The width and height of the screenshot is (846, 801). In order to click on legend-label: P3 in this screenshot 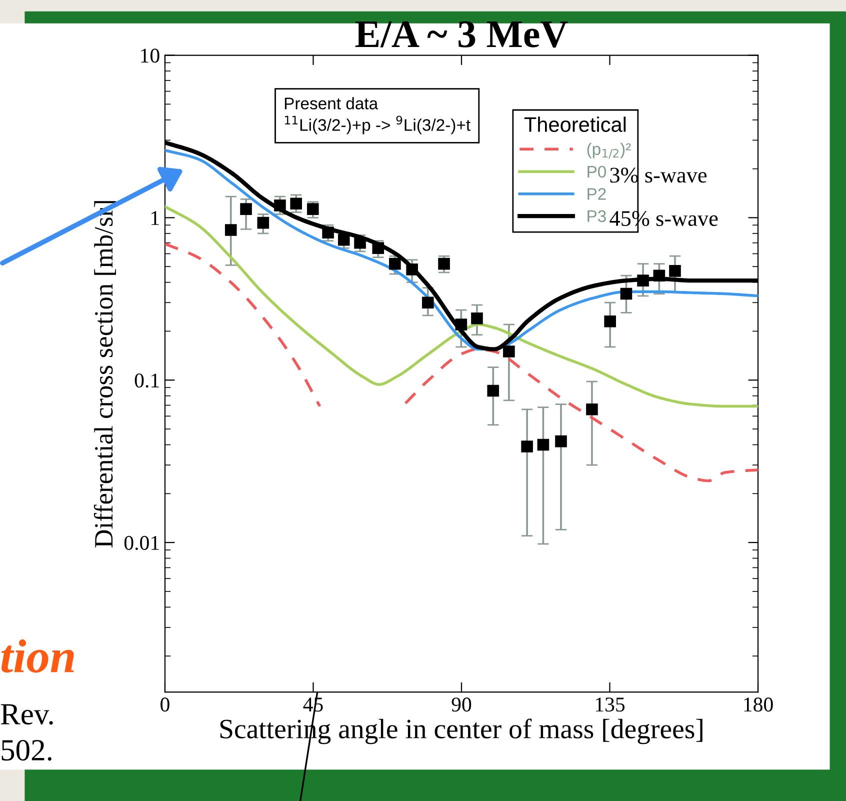, I will do `click(597, 216)`.